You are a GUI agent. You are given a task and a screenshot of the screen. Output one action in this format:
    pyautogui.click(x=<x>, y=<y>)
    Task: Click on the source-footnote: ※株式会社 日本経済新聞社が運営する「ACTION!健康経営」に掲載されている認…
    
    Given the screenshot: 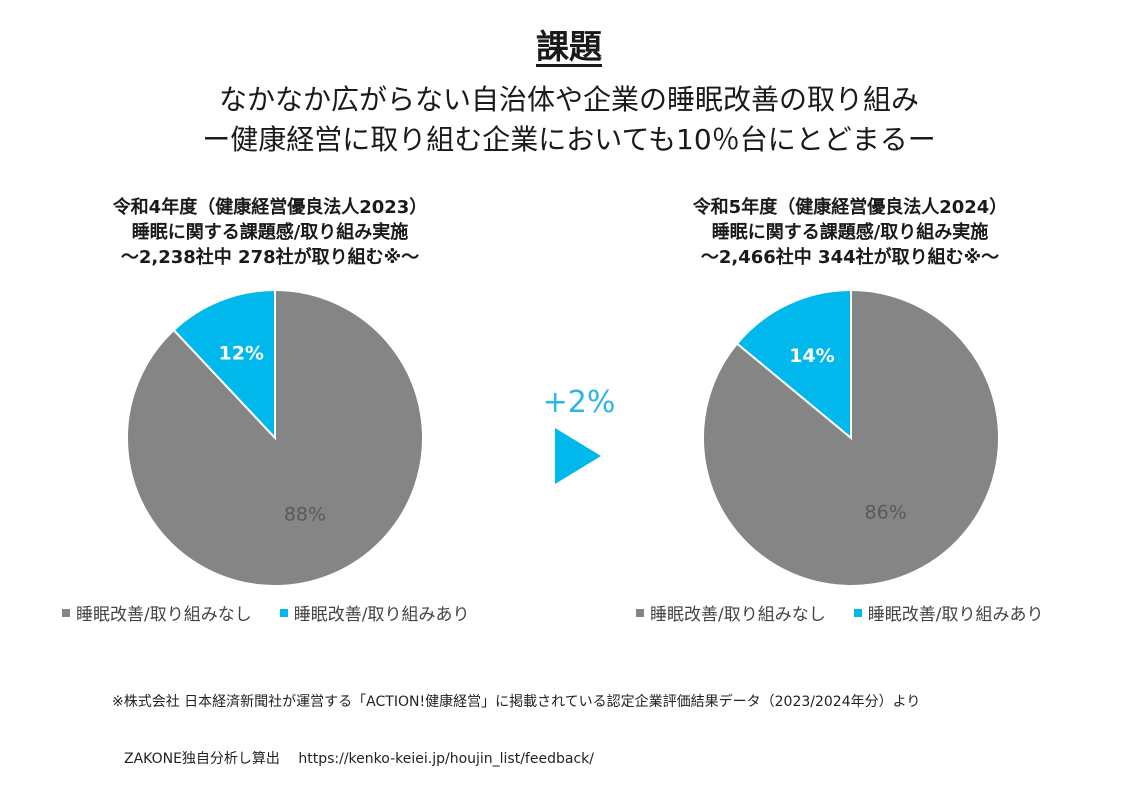 What is the action you would take?
    pyautogui.click(x=516, y=721)
    